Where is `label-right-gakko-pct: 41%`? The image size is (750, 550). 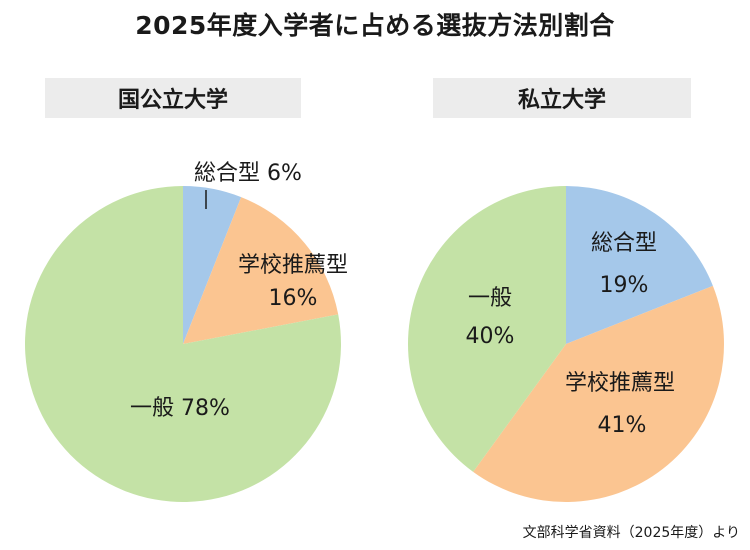 label-right-gakko-pct: 41% is located at coordinates (622, 425).